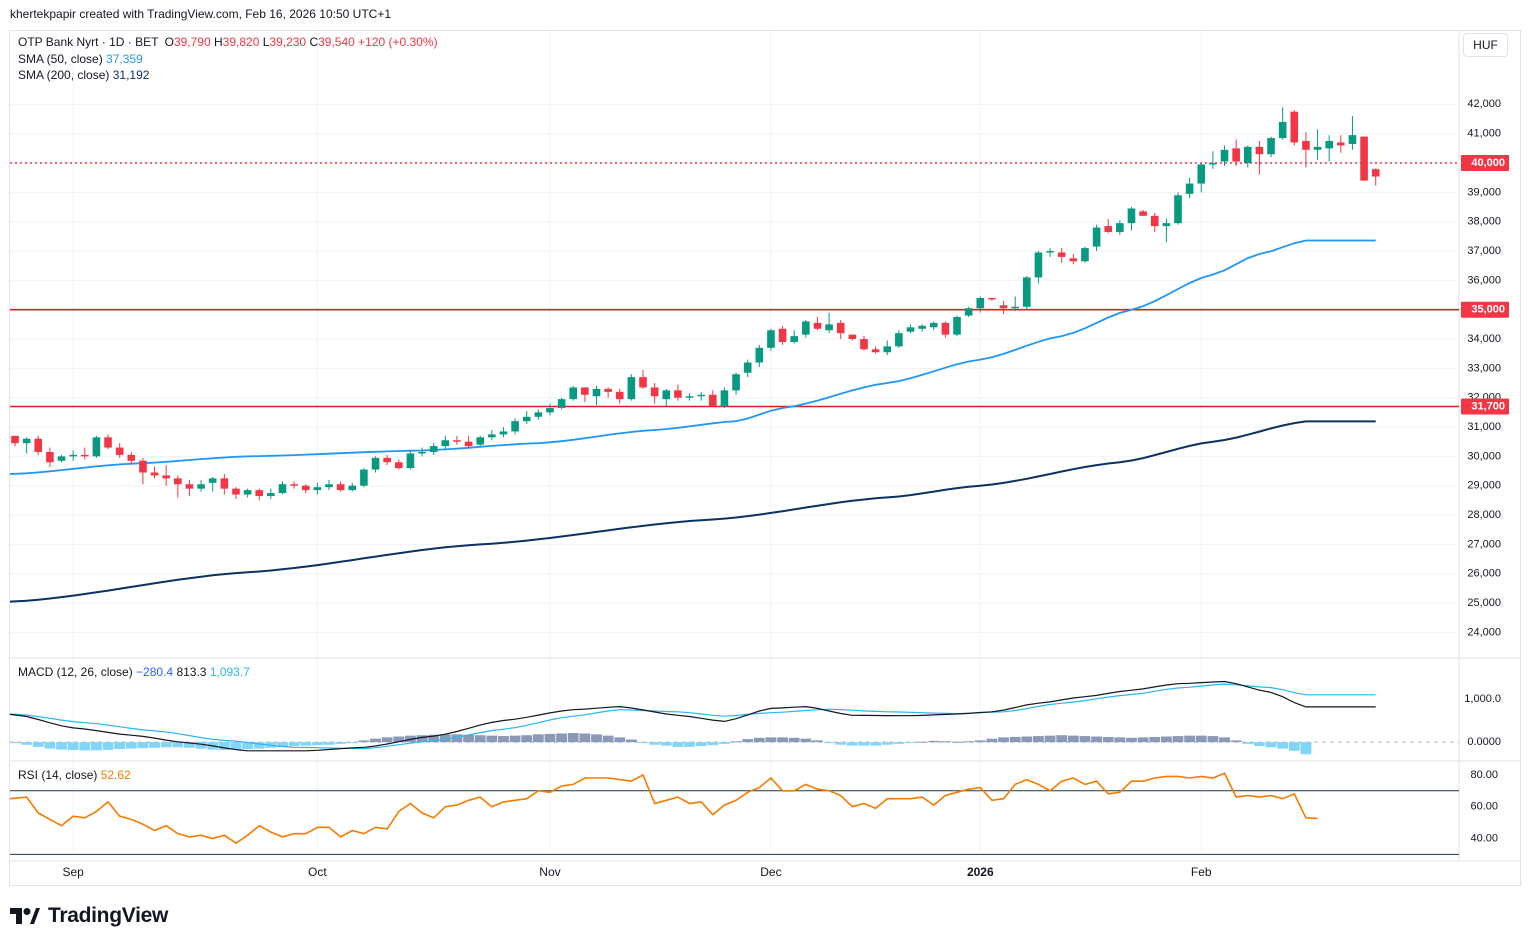  I want to click on price-level-tag-label: 40,000, so click(1488, 163).